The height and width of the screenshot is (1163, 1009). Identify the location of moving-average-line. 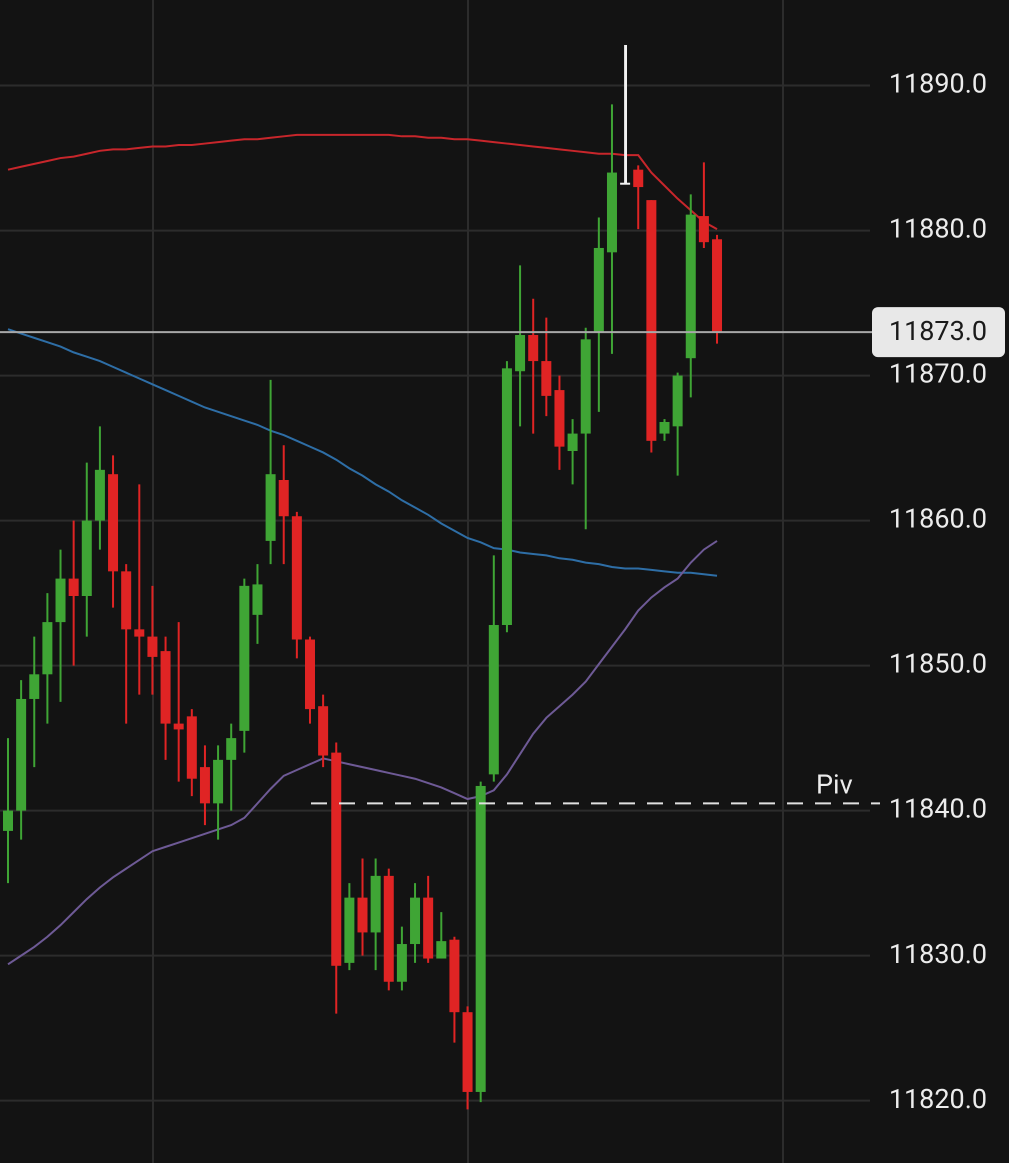
(362, 181).